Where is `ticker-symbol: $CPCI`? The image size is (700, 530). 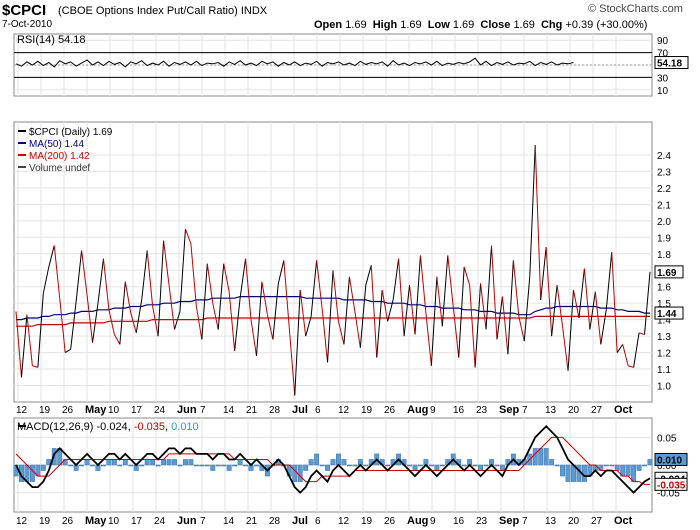 ticker-symbol: $CPCI is located at coordinates (24, 10).